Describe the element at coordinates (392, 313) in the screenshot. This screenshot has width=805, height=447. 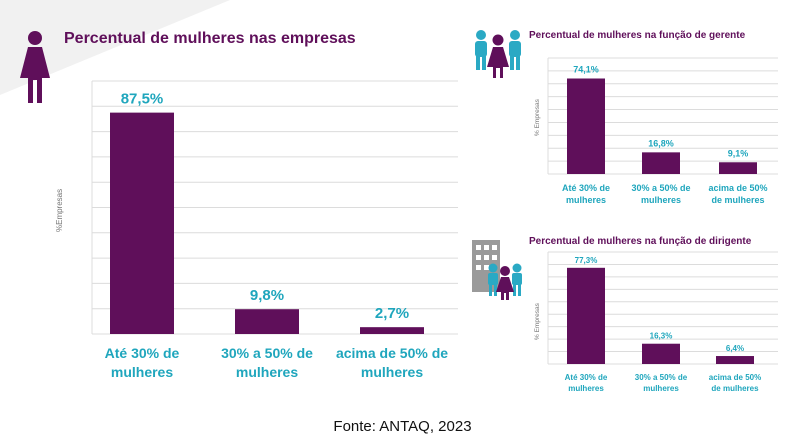
I see `main-value-label-3: 2,7%` at that location.